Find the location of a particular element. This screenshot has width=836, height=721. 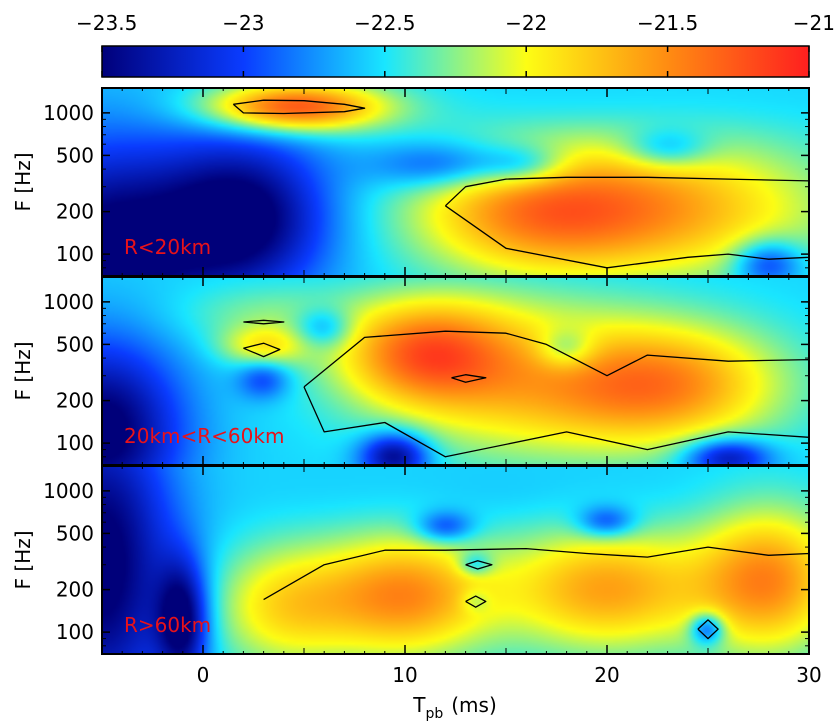

x-axis-title-main: T is located at coordinates (419, 705).